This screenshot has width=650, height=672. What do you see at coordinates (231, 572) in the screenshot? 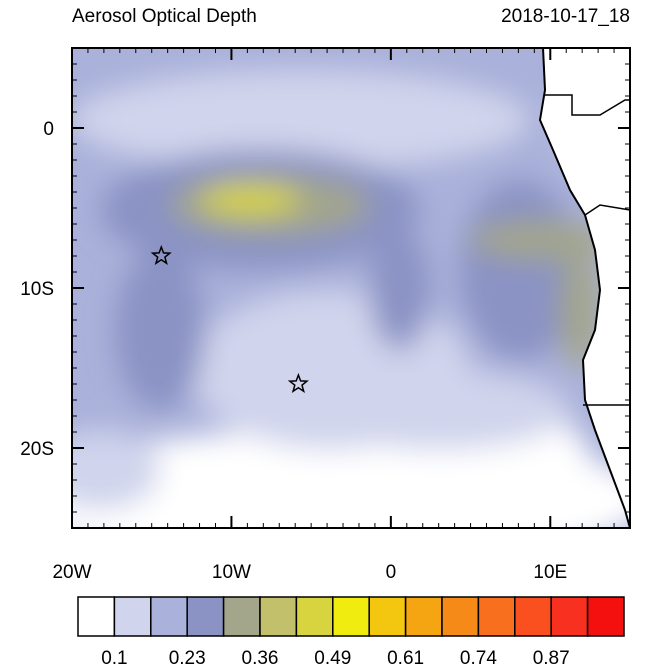
I see `x-tick-label: 10W` at bounding box center [231, 572].